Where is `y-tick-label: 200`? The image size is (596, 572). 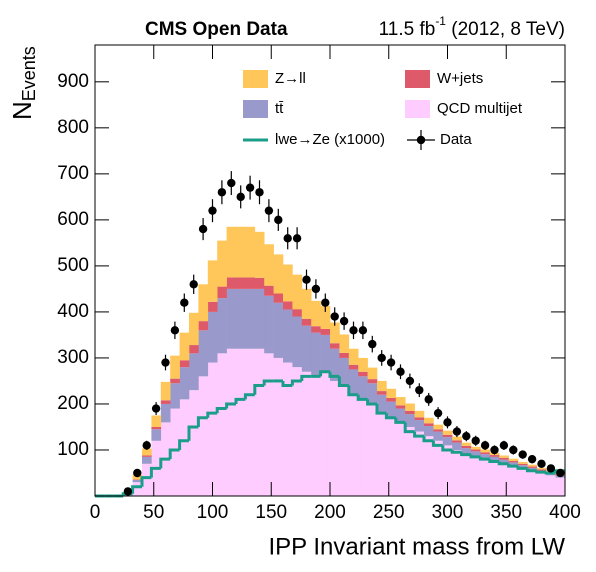 y-tick-label: 200 is located at coordinates (73, 403).